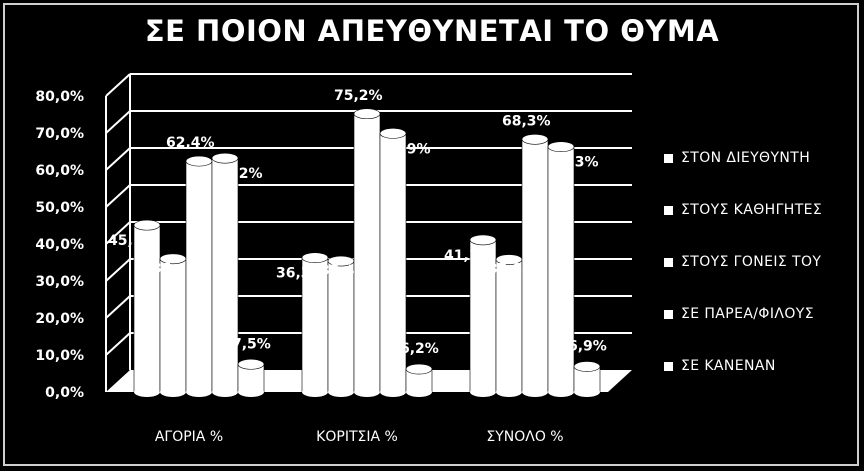 The height and width of the screenshot is (471, 864). Describe the element at coordinates (59, 97) in the screenshot. I see `y-tick-label: 80,0%` at that location.